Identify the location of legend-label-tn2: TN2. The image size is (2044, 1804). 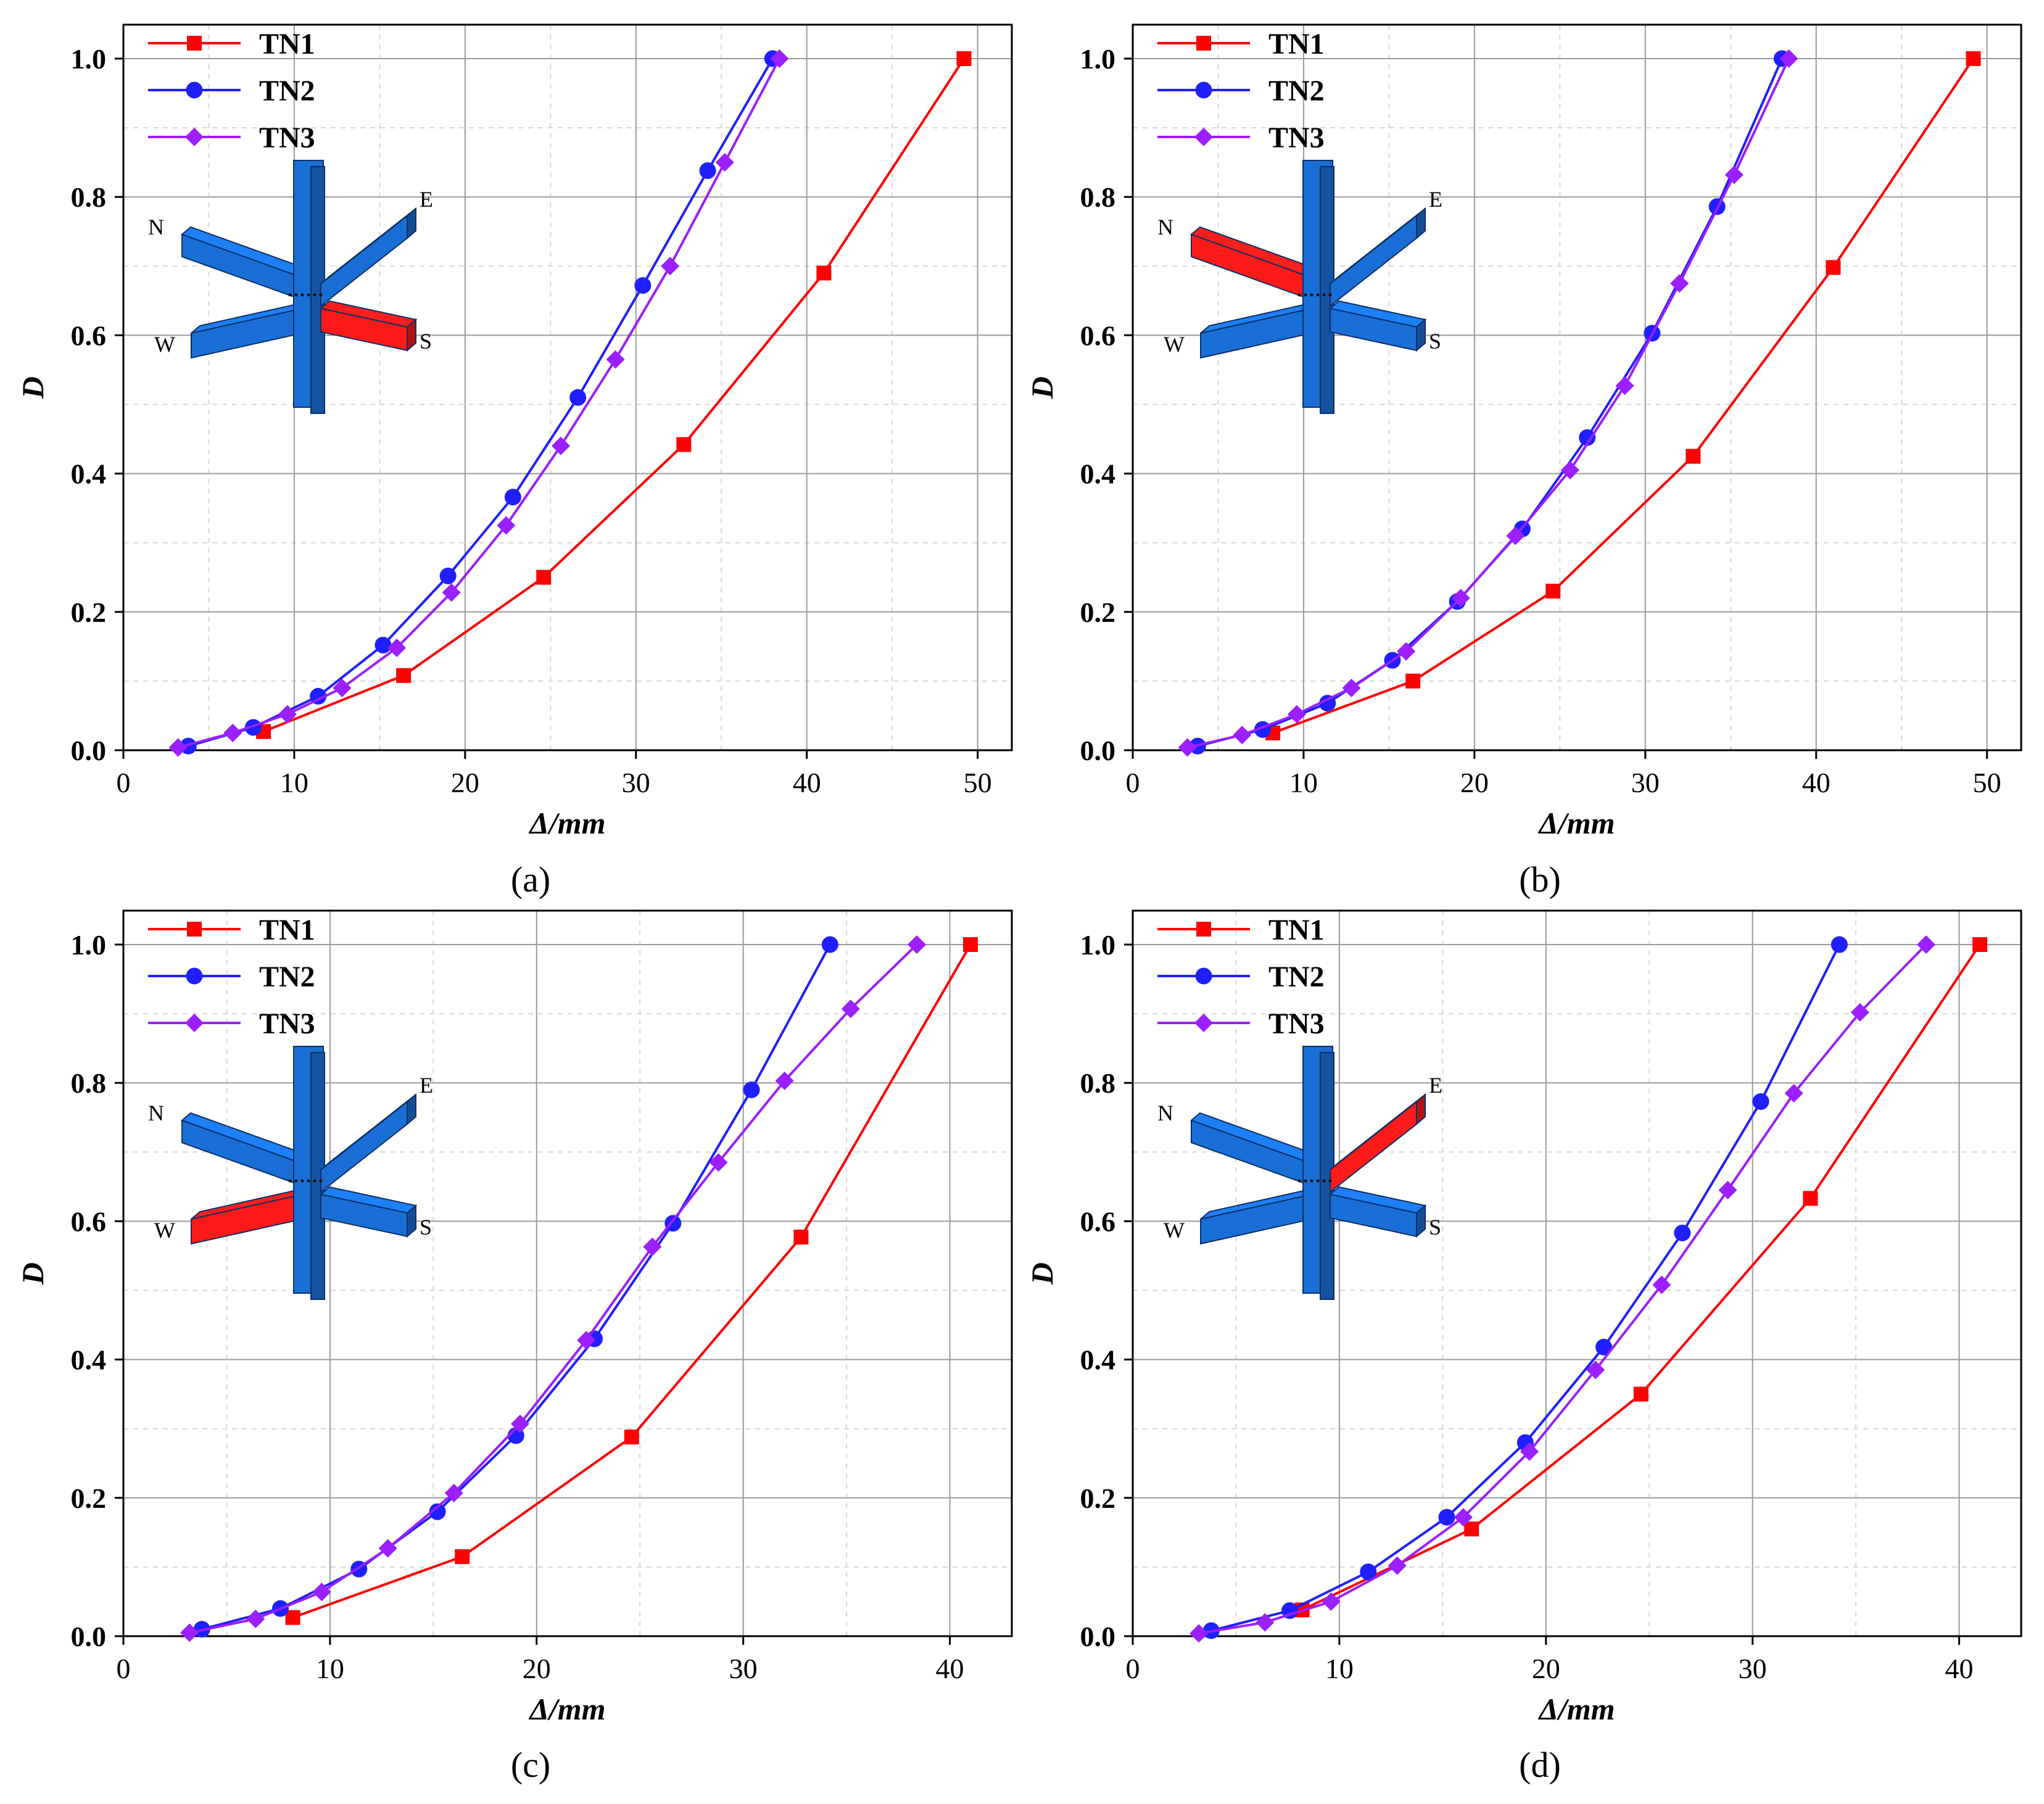
(287, 91).